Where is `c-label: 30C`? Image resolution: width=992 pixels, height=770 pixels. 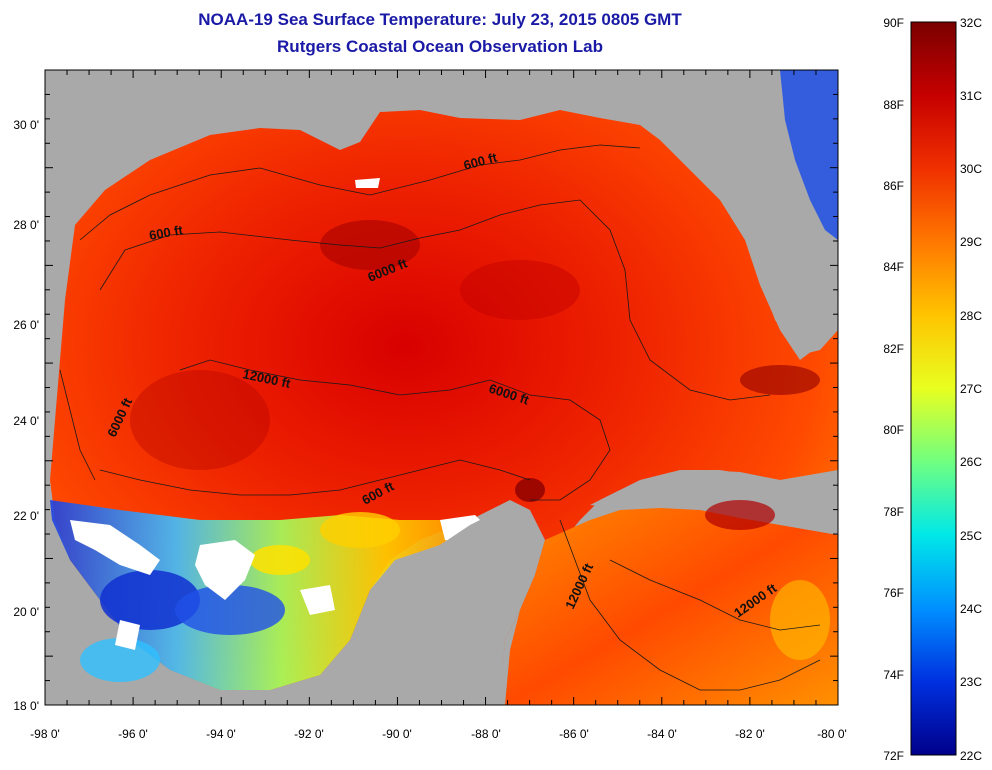
c-label: 30C is located at coordinates (971, 169).